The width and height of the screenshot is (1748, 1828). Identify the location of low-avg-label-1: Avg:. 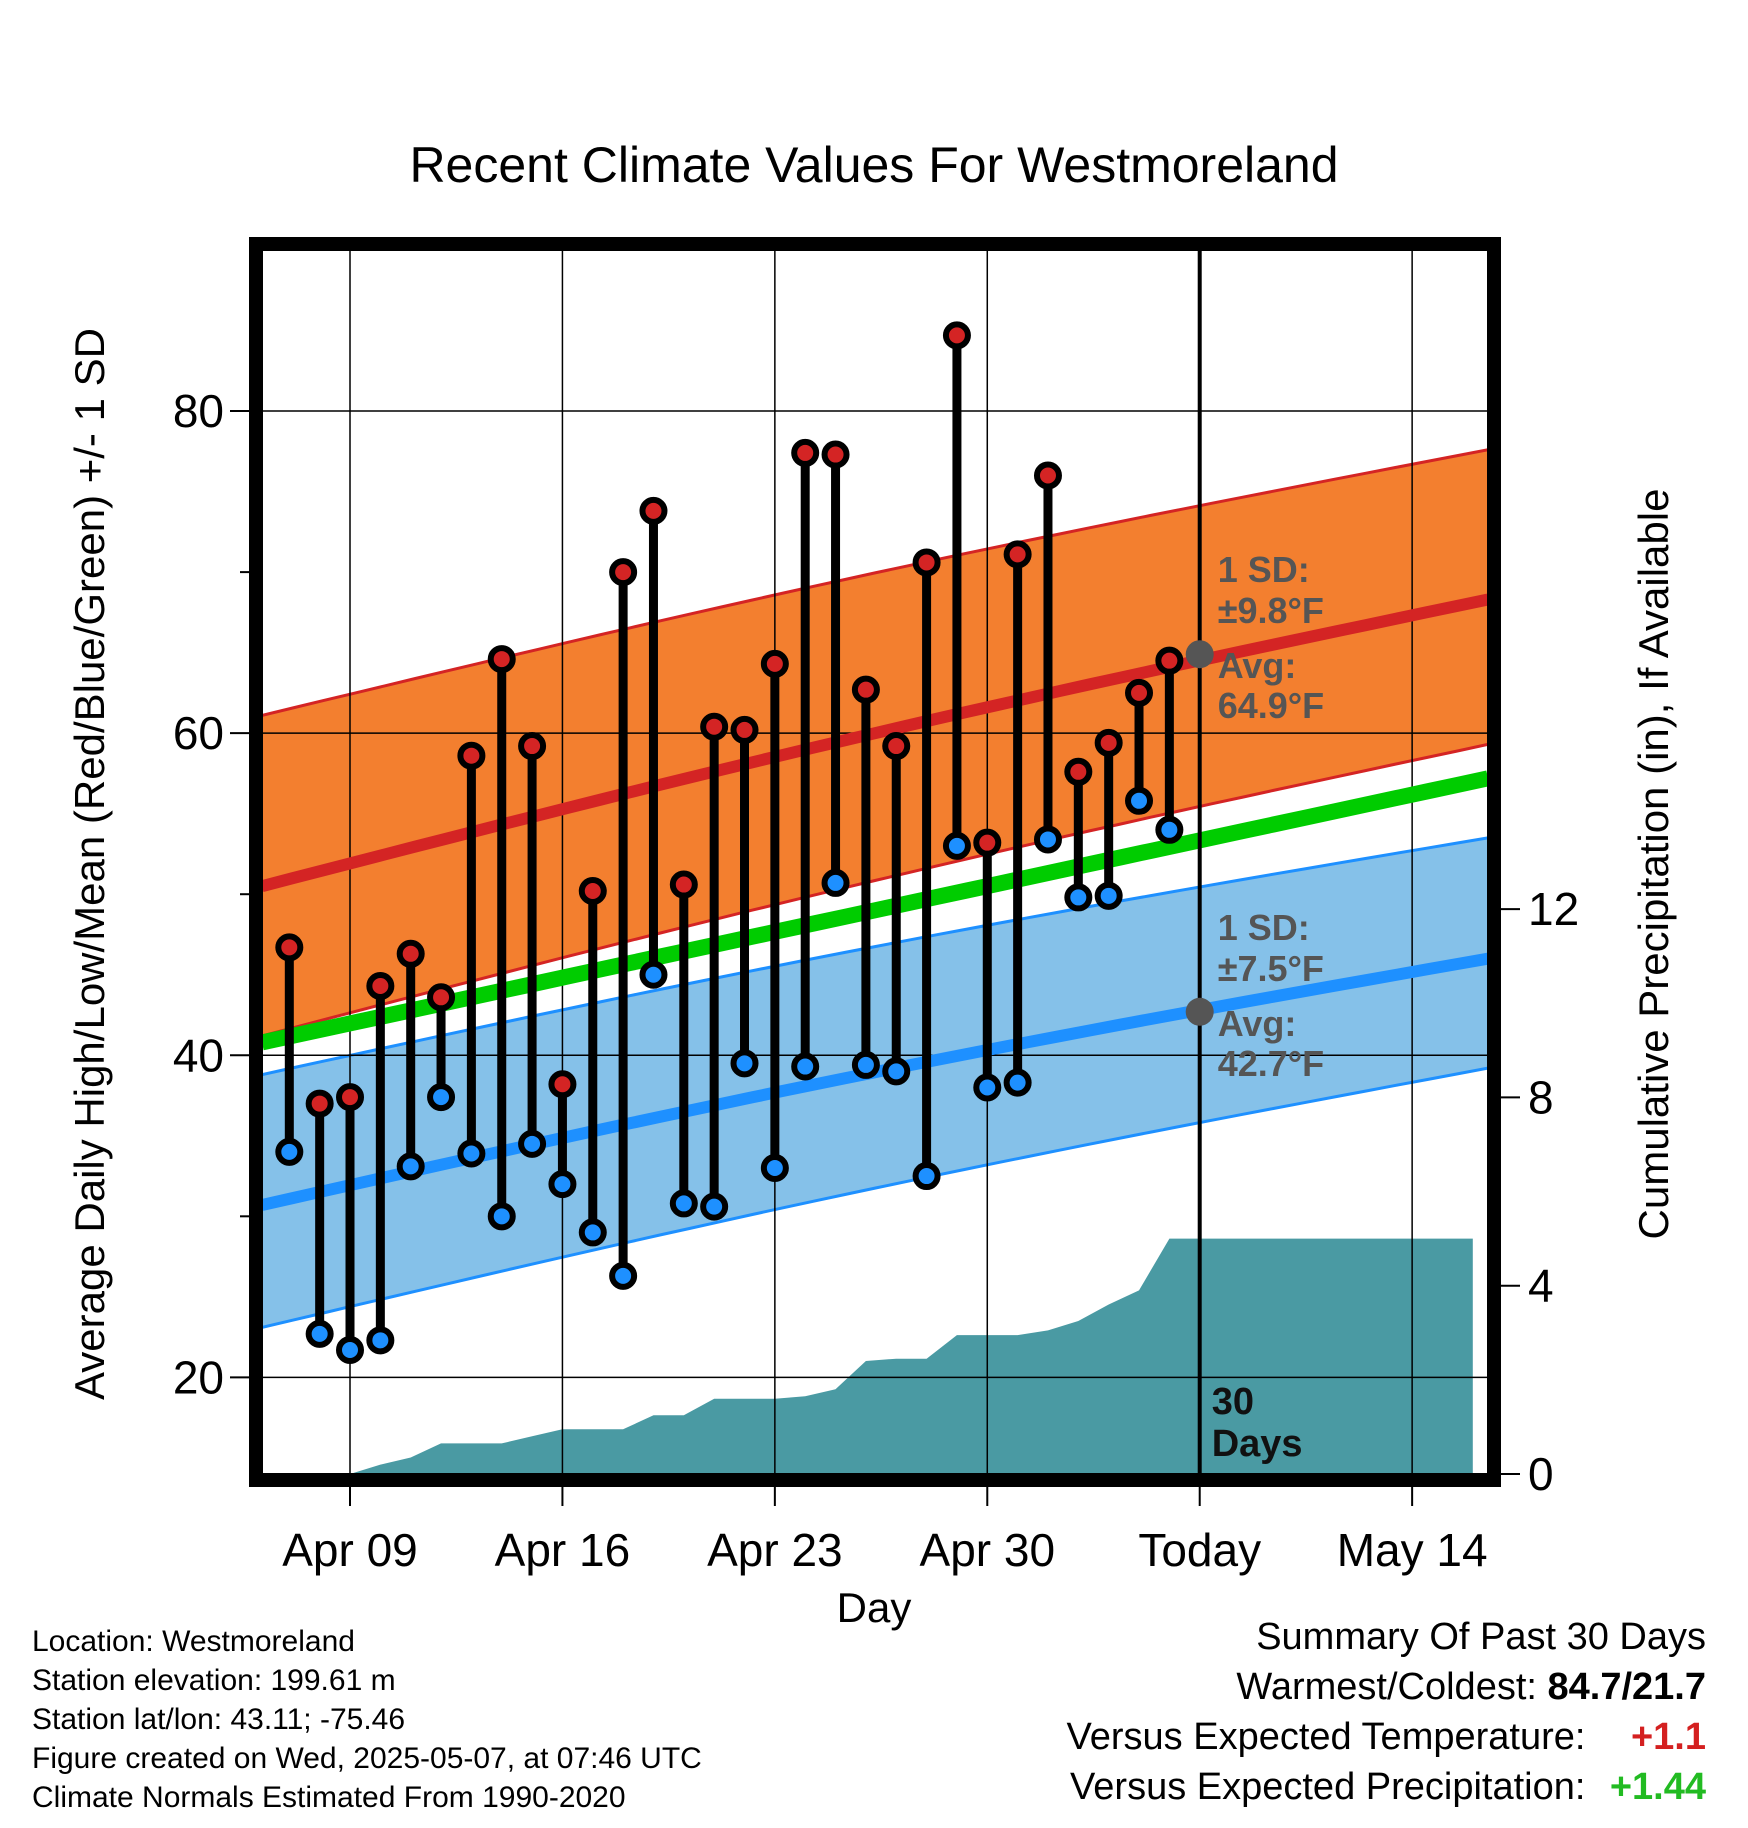
(1257, 1023).